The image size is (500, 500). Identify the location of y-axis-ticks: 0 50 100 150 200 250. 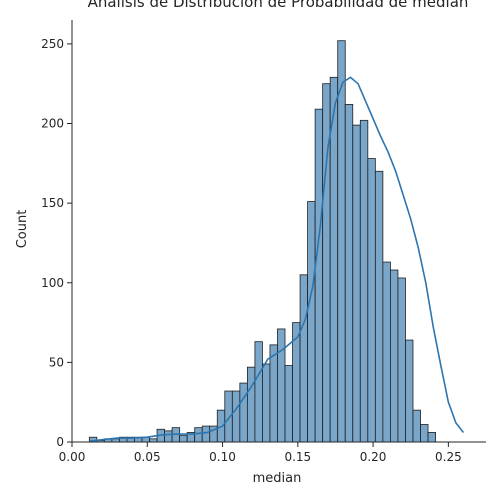
(56, 243).